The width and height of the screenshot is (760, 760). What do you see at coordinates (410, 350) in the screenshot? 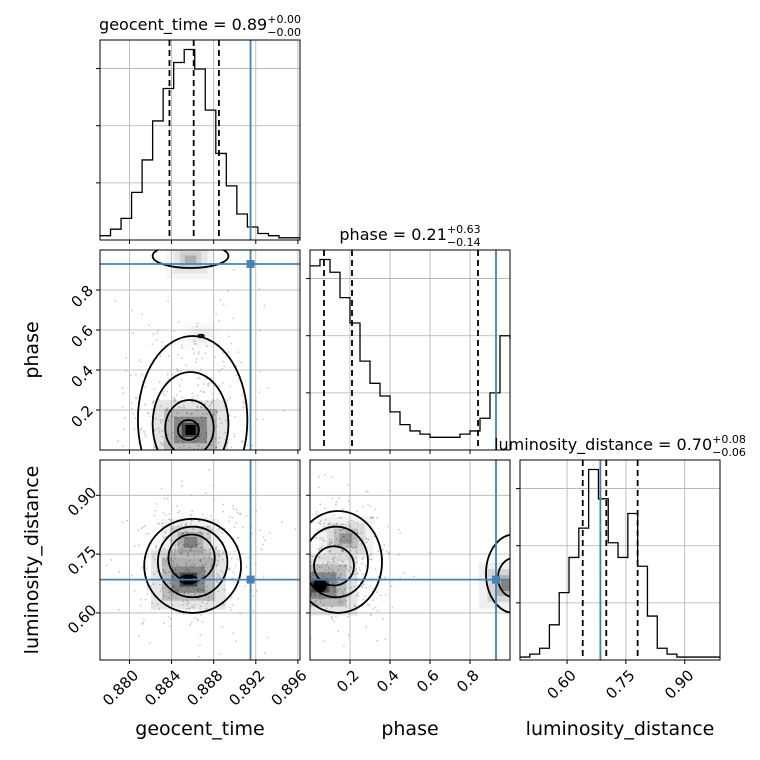
I see `panel-phase-hist` at bounding box center [410, 350].